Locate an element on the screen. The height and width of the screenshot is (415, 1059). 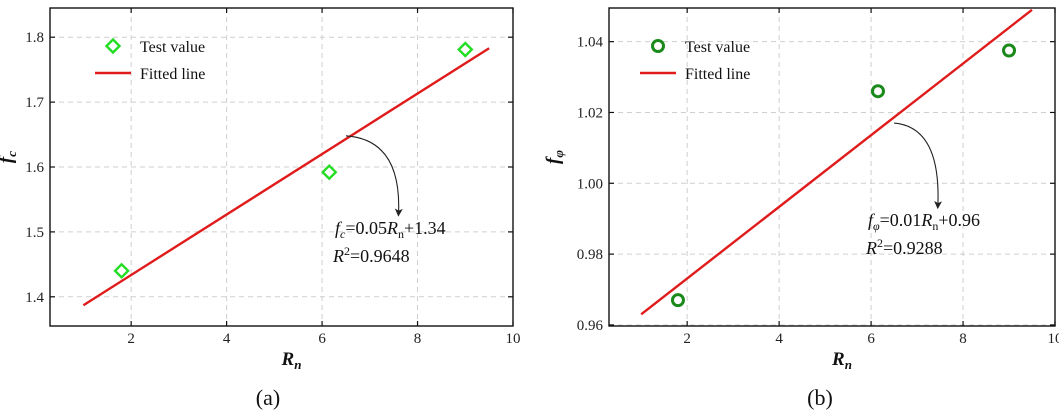
y-axis-title: fc is located at coordinates (9, 157).